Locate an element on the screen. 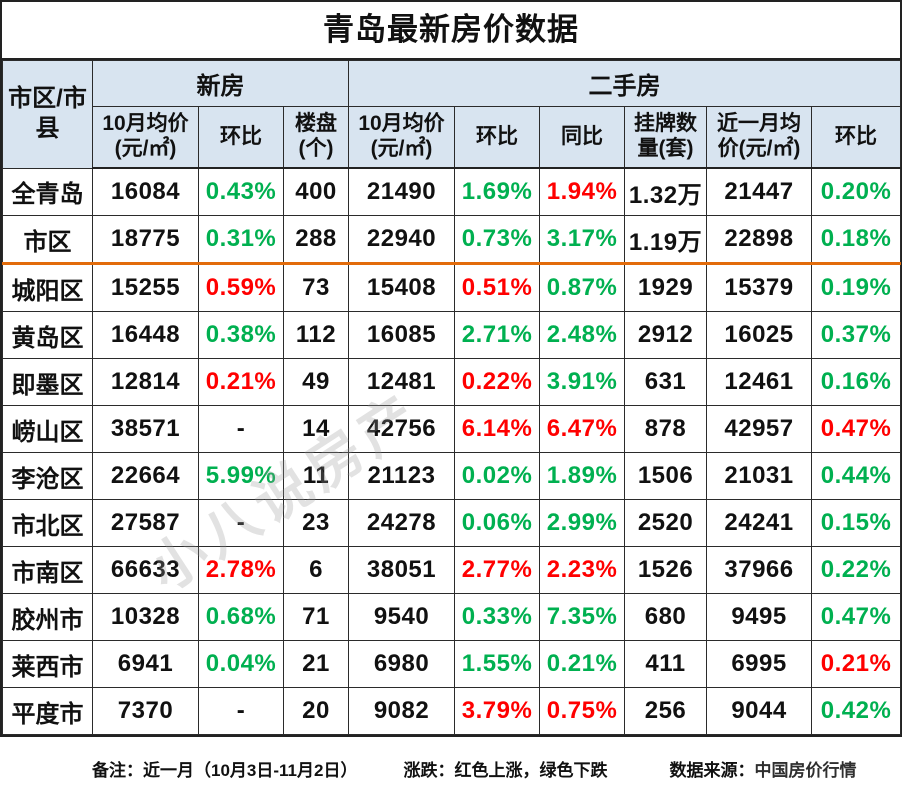  data-cell: 0.02% is located at coordinates (497, 476).